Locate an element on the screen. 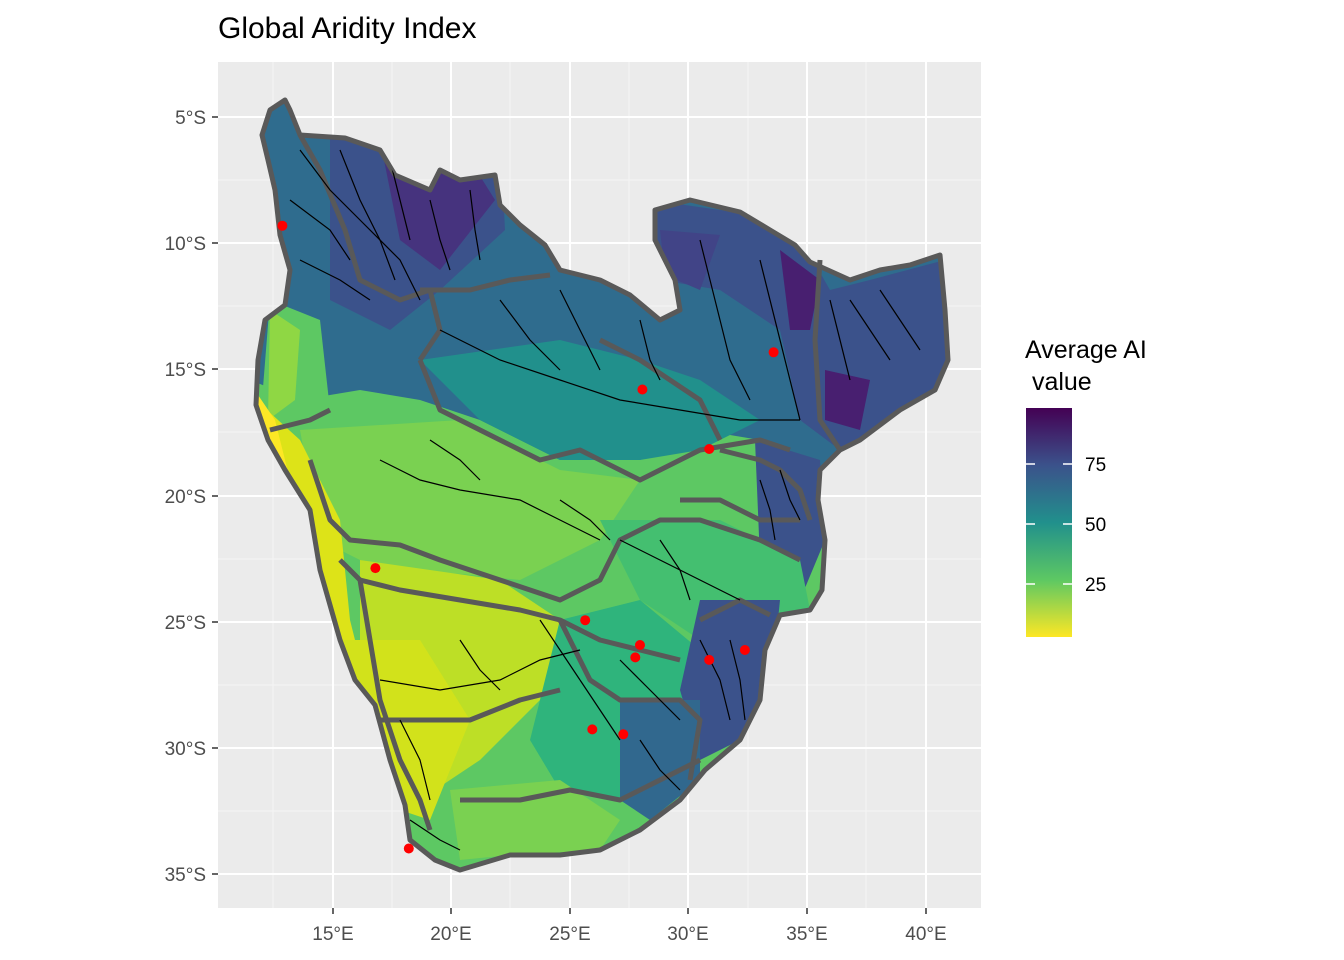  x-tick-label: 25°E is located at coordinates (569, 934).